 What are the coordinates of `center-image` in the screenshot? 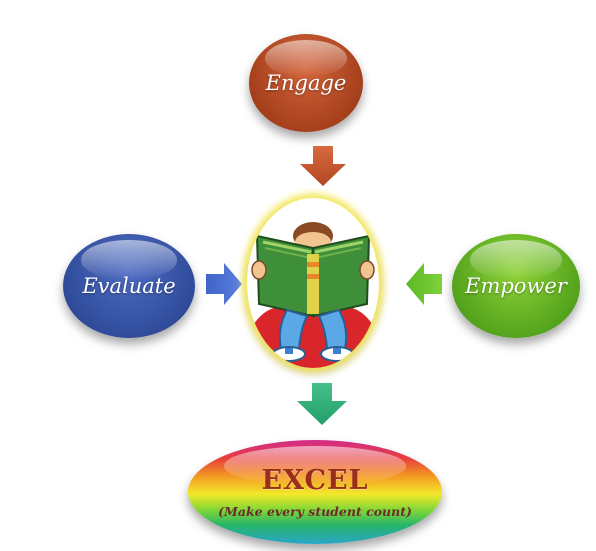 It's located at (313, 283).